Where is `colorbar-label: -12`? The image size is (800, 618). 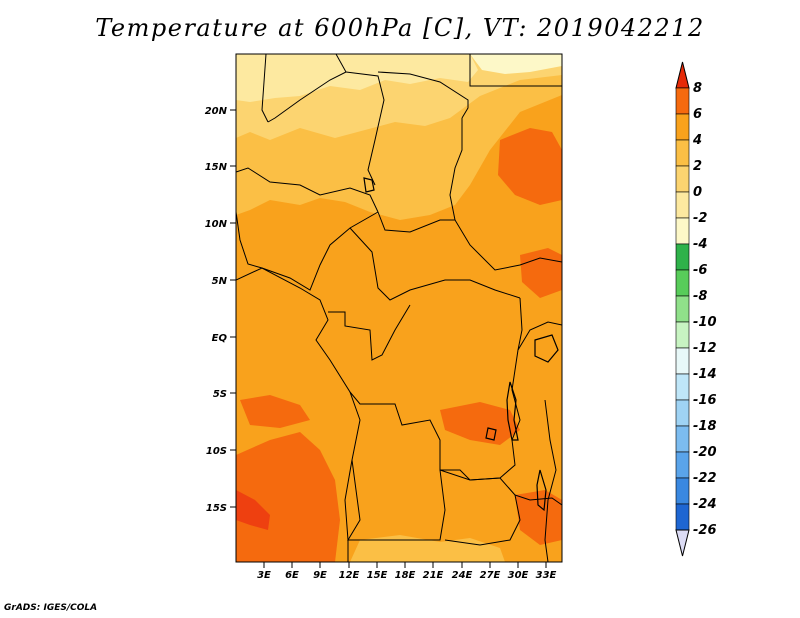
colorbar-label: -12 is located at coordinates (705, 348).